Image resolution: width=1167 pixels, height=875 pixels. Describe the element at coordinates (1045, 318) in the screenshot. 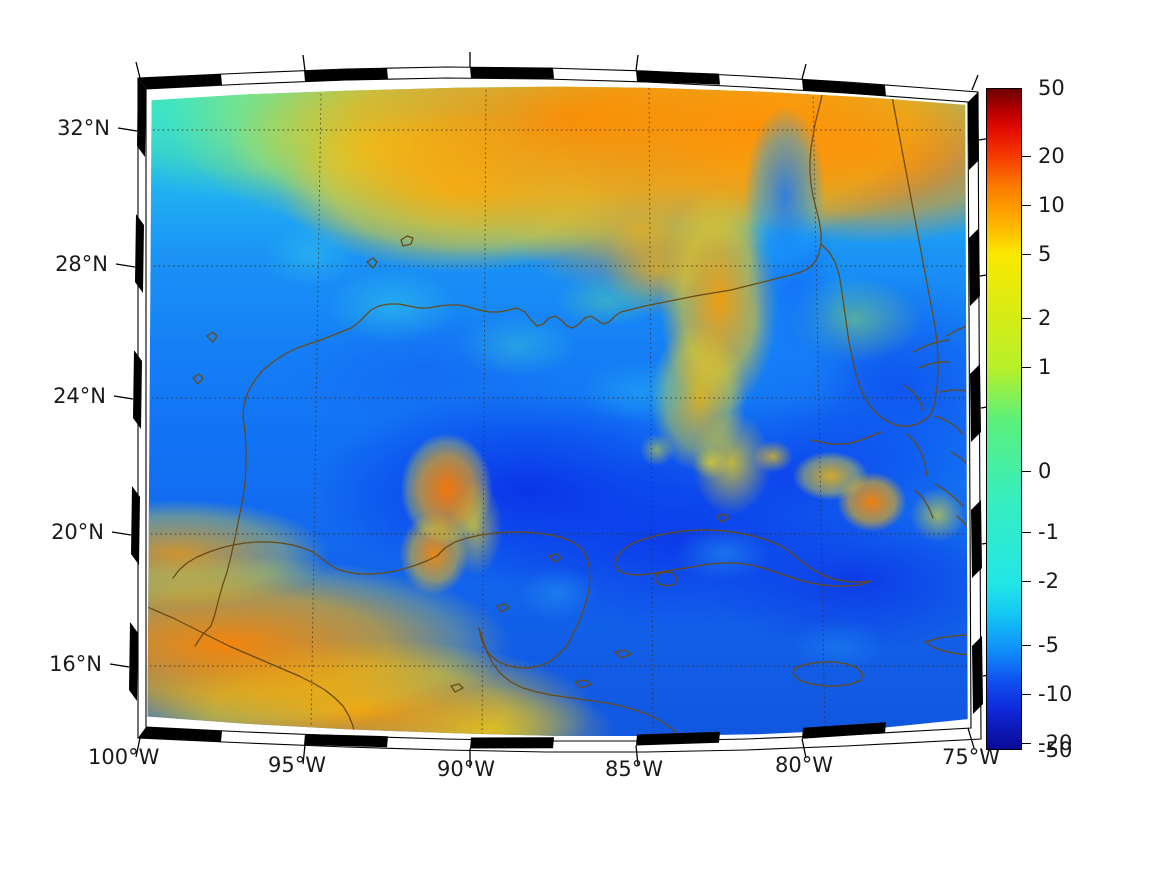

I see `colorbar-tick-label: 2` at that location.